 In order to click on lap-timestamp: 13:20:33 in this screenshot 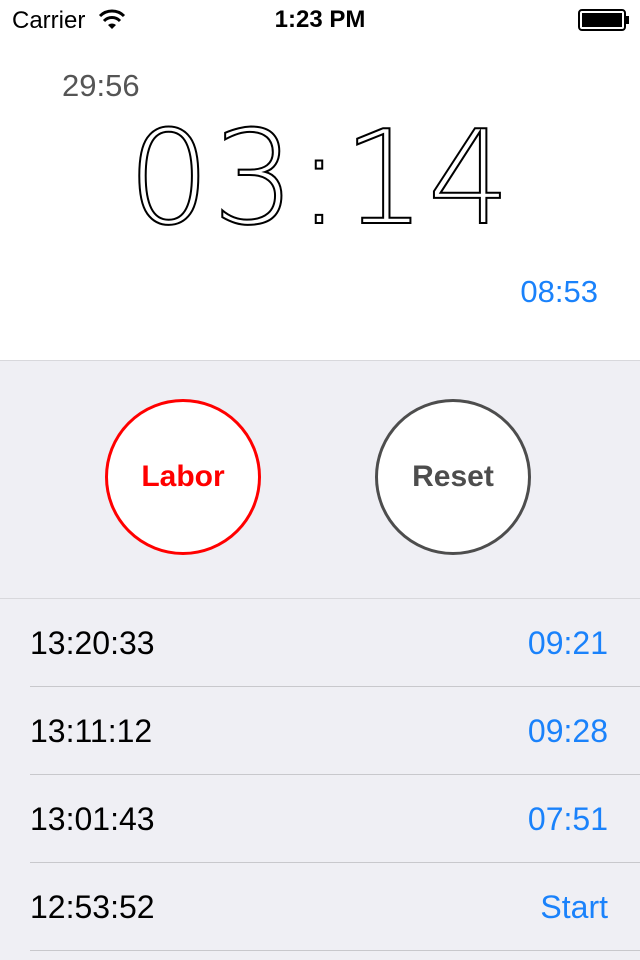, I will do `click(92, 643)`.